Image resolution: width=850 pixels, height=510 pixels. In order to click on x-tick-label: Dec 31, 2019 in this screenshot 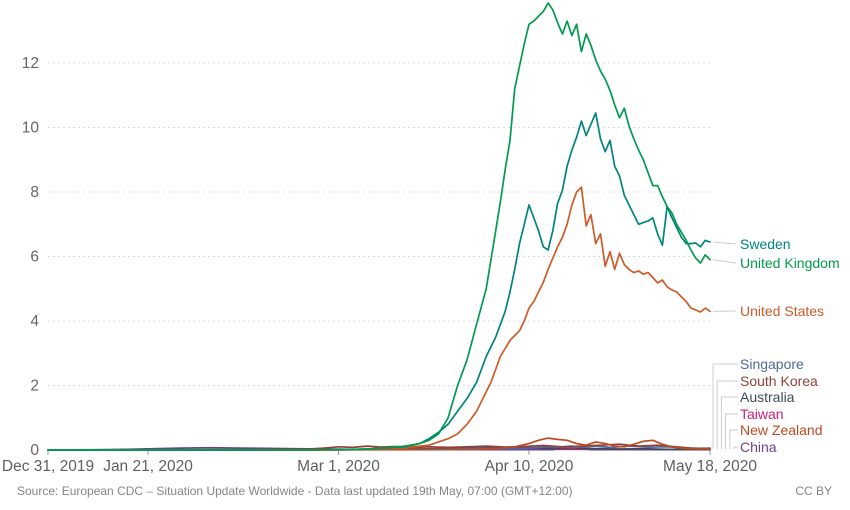, I will do `click(48, 466)`.